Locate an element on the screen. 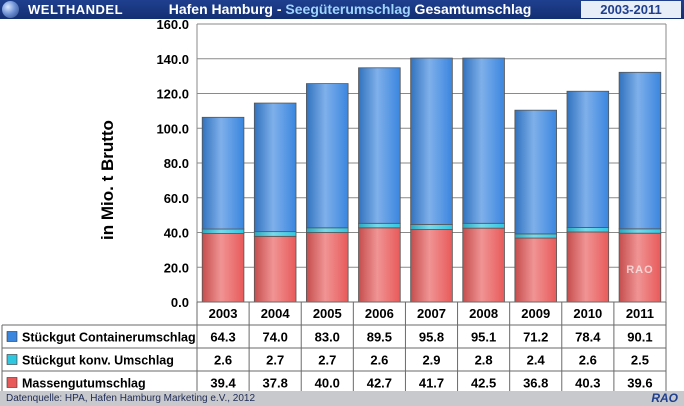  x-tick-label: 2005 is located at coordinates (327, 313).